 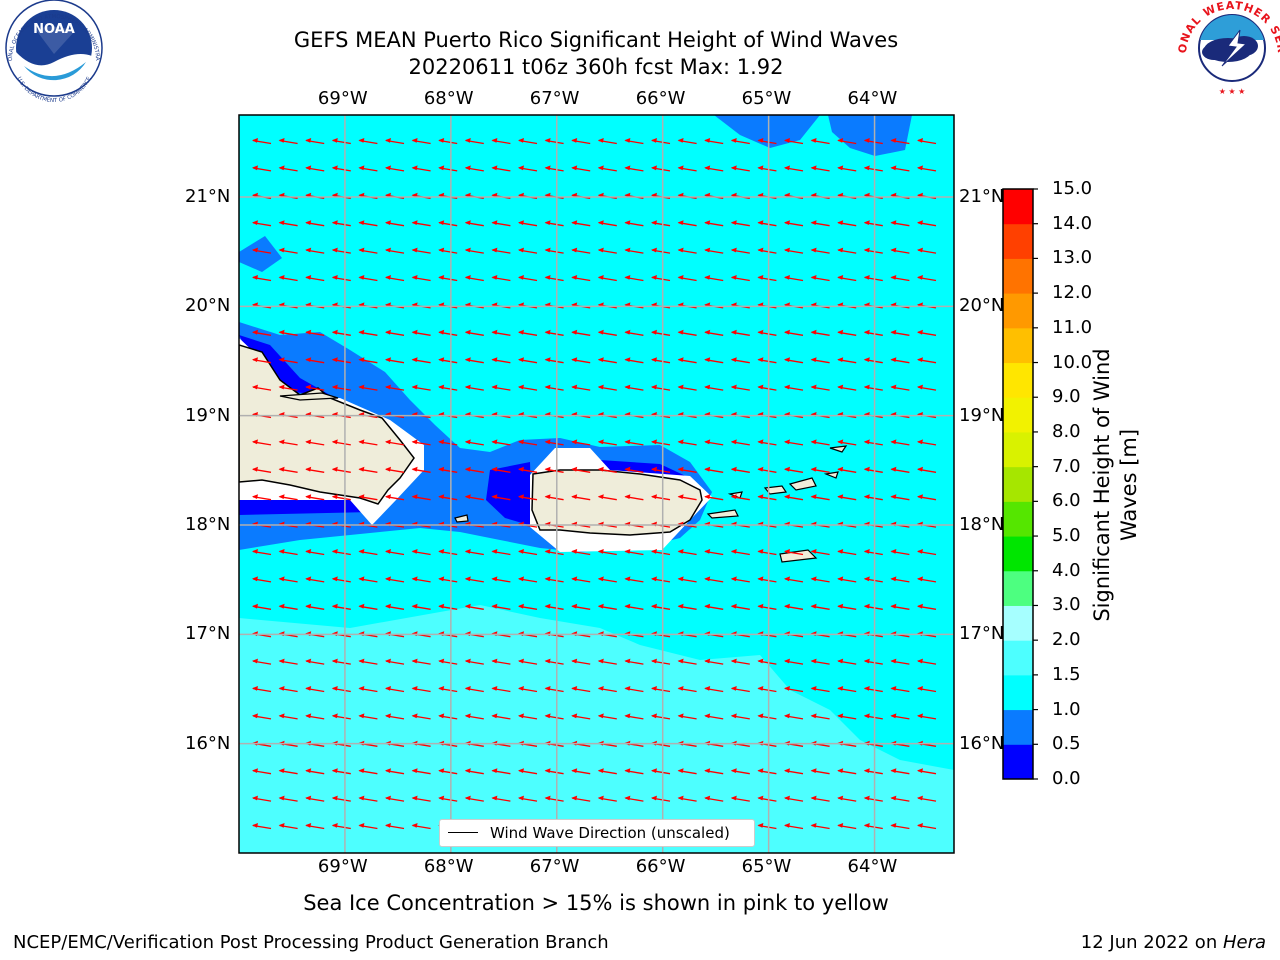 What do you see at coordinates (766, 98) in the screenshot?
I see `lon-label-top: 65°W` at bounding box center [766, 98].